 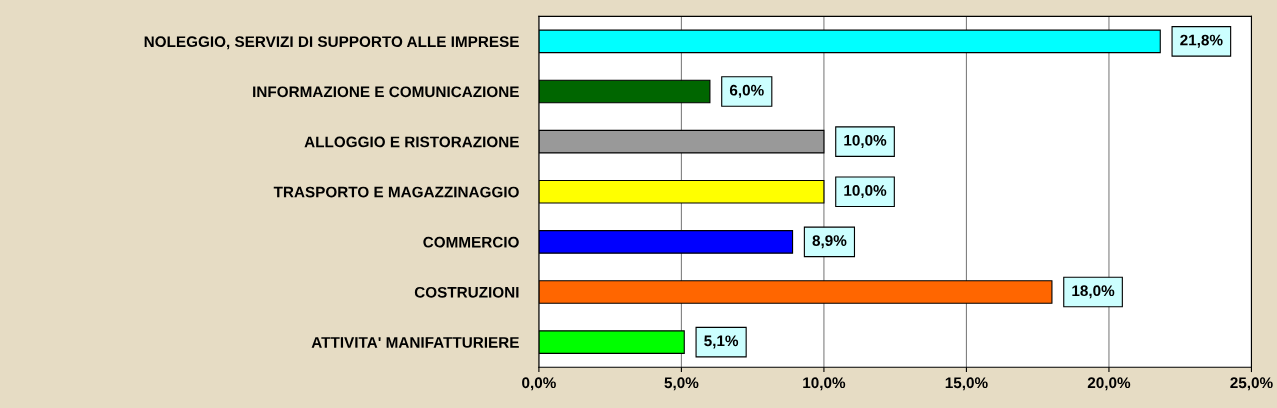 What do you see at coordinates (681, 384) in the screenshot?
I see `x-tick-label: 5,0%` at bounding box center [681, 384].